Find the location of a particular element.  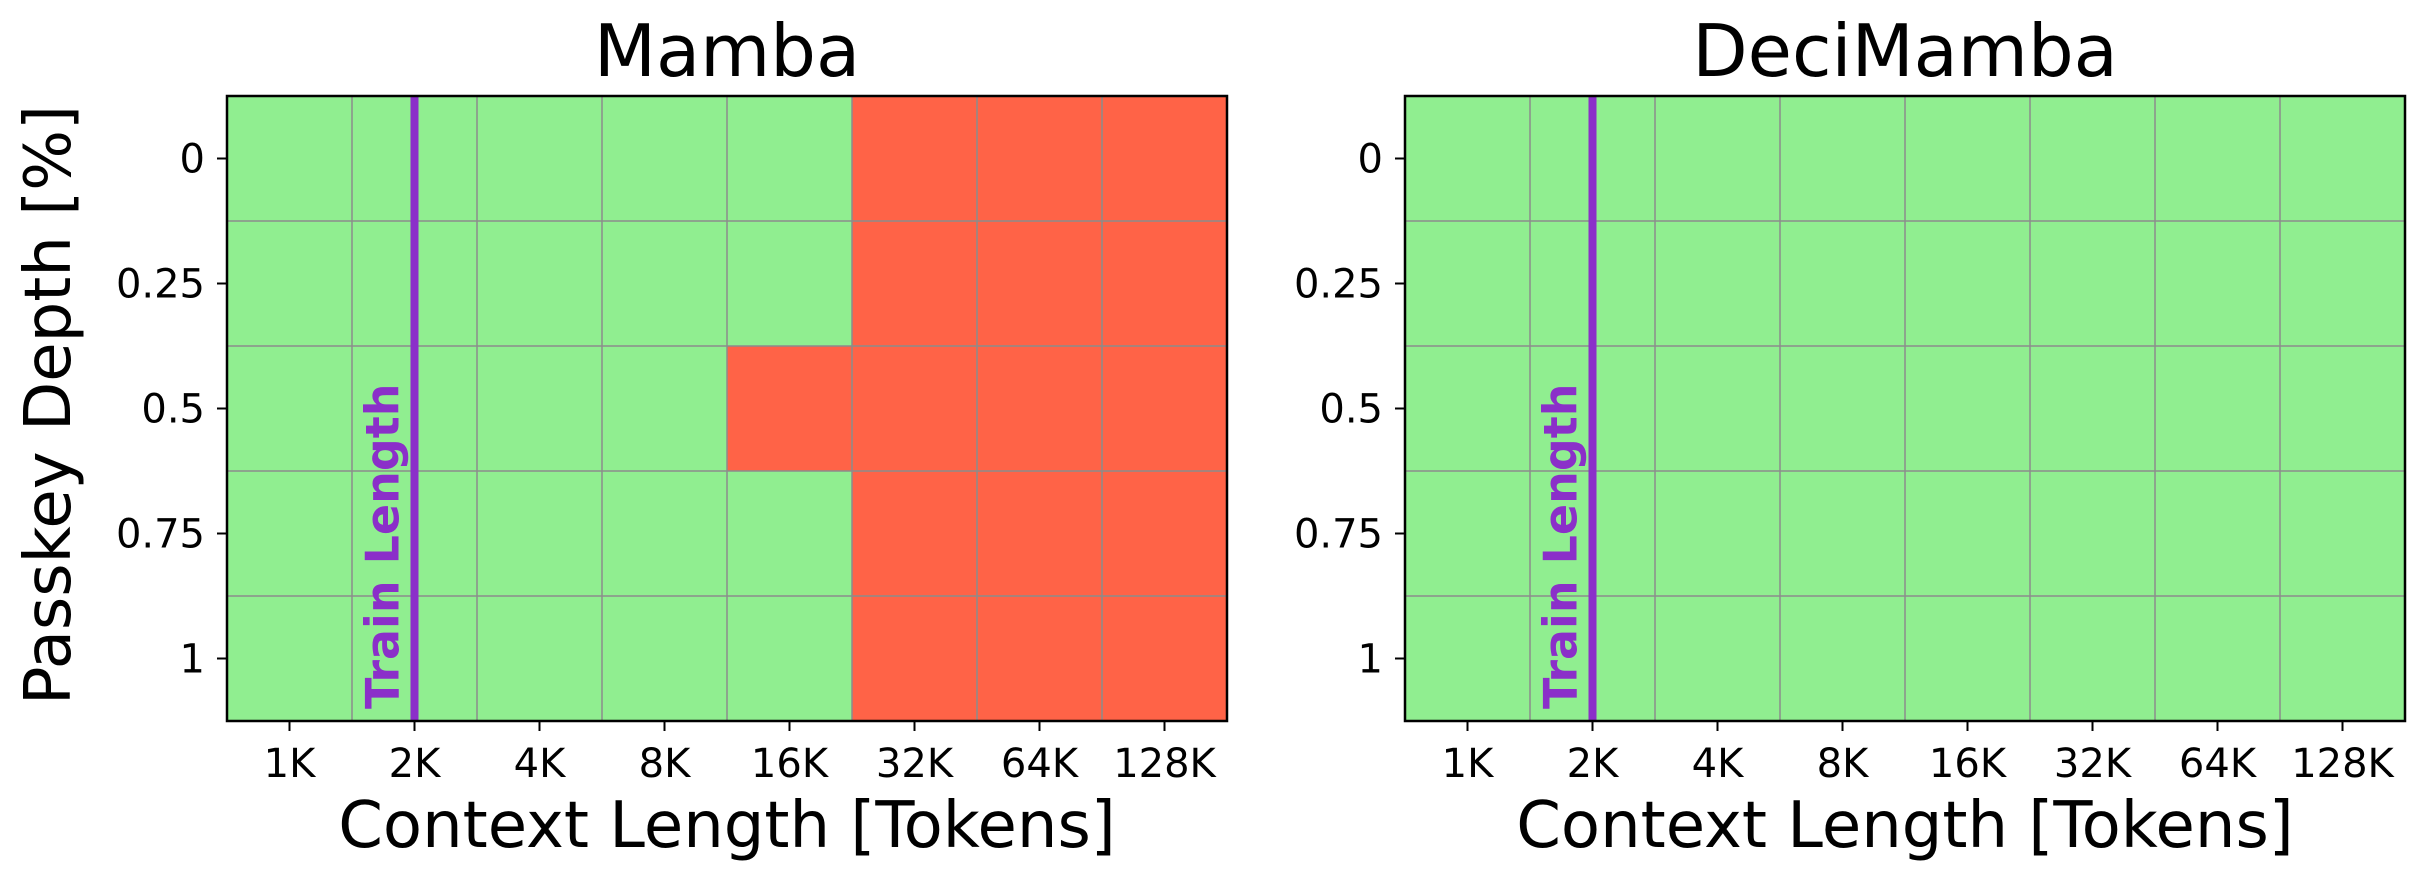

decimamba-x-tick-label: 64K is located at coordinates (2218, 764).